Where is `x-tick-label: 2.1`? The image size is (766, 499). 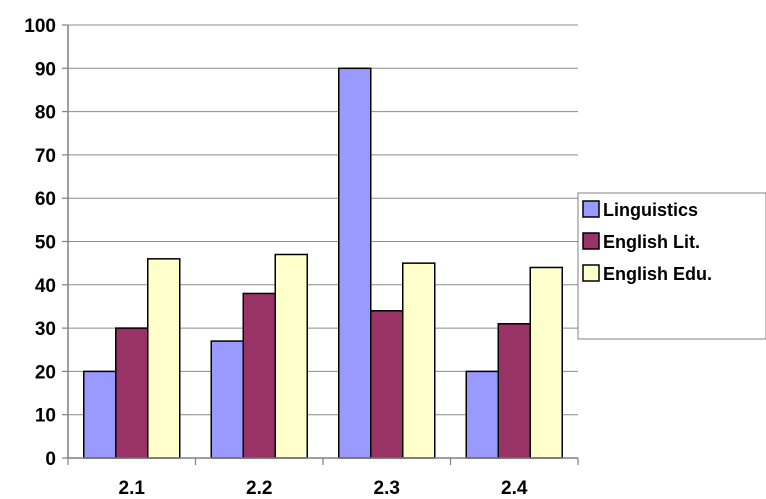
x-tick-label: 2.1 is located at coordinates (132, 488).